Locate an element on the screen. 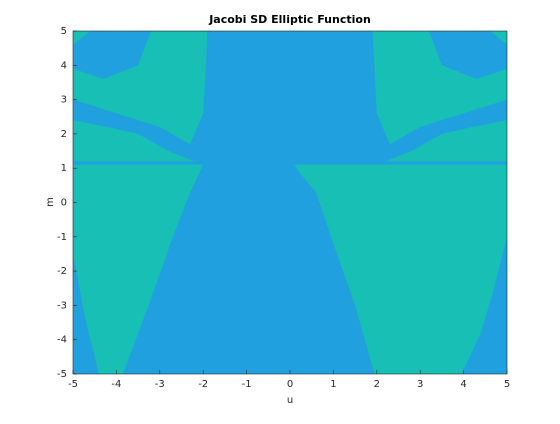 The width and height of the screenshot is (560, 424). y-tick-label: -2 is located at coordinates (62, 271).